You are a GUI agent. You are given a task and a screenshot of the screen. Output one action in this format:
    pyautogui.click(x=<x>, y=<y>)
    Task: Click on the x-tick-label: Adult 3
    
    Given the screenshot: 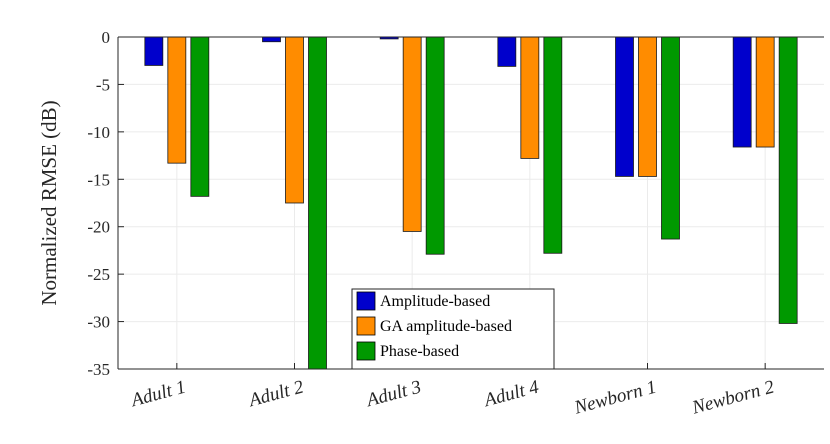 What is the action you would take?
    pyautogui.click(x=393, y=394)
    